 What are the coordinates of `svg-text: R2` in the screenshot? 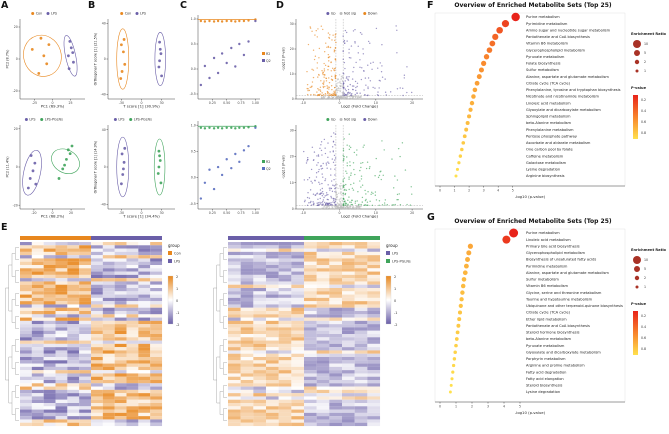 It's located at (268, 54).